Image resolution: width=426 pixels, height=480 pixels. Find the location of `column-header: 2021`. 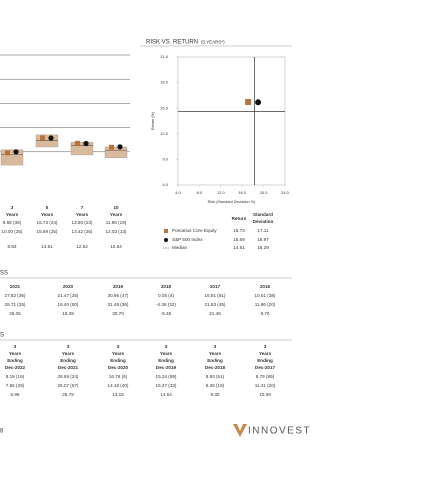

column-header: 2021 is located at coordinates (15, 286).